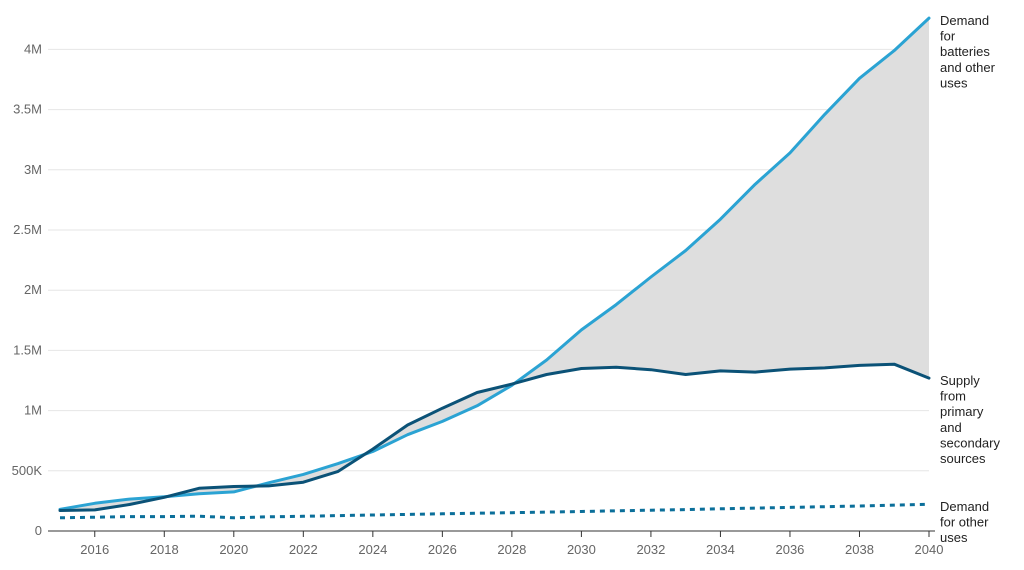 This screenshot has width=1024, height=570. I want to click on x-tick-label: 2032, so click(650, 549).